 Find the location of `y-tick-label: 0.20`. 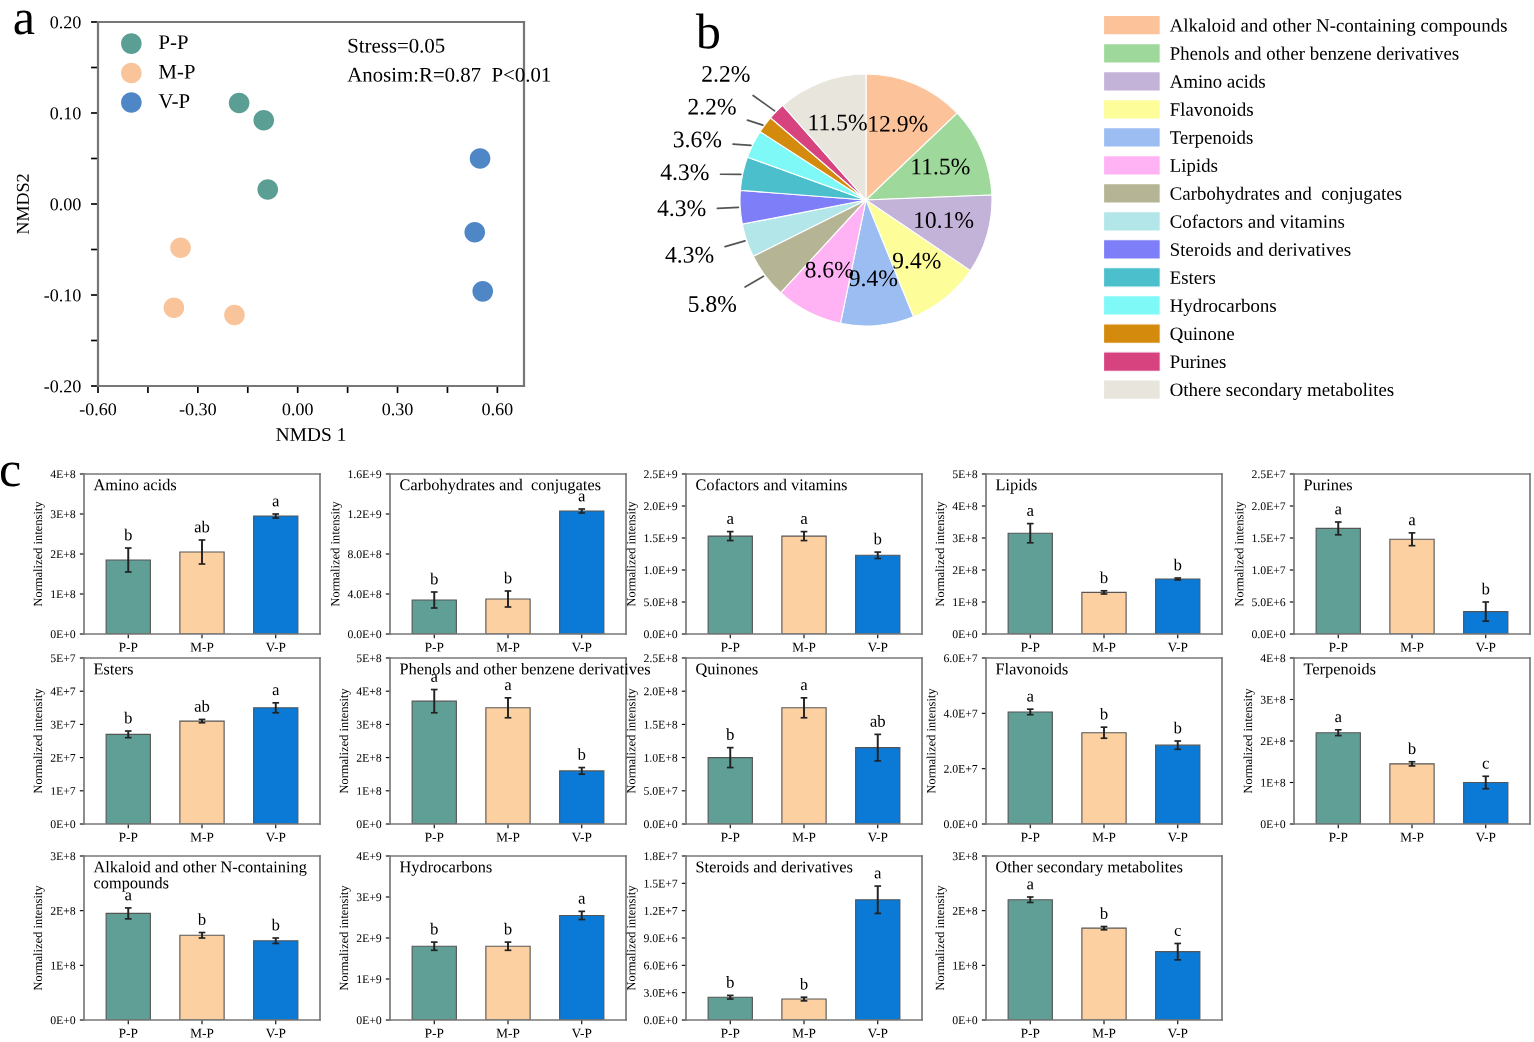

y-tick-label: 0.20 is located at coordinates (65, 22).